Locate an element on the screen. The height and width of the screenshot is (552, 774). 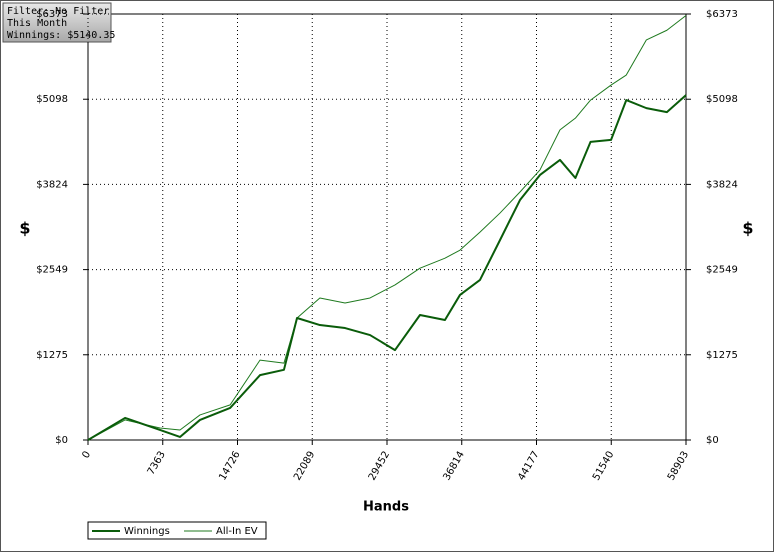
y-tick-label: $3824 is located at coordinates (52, 184).